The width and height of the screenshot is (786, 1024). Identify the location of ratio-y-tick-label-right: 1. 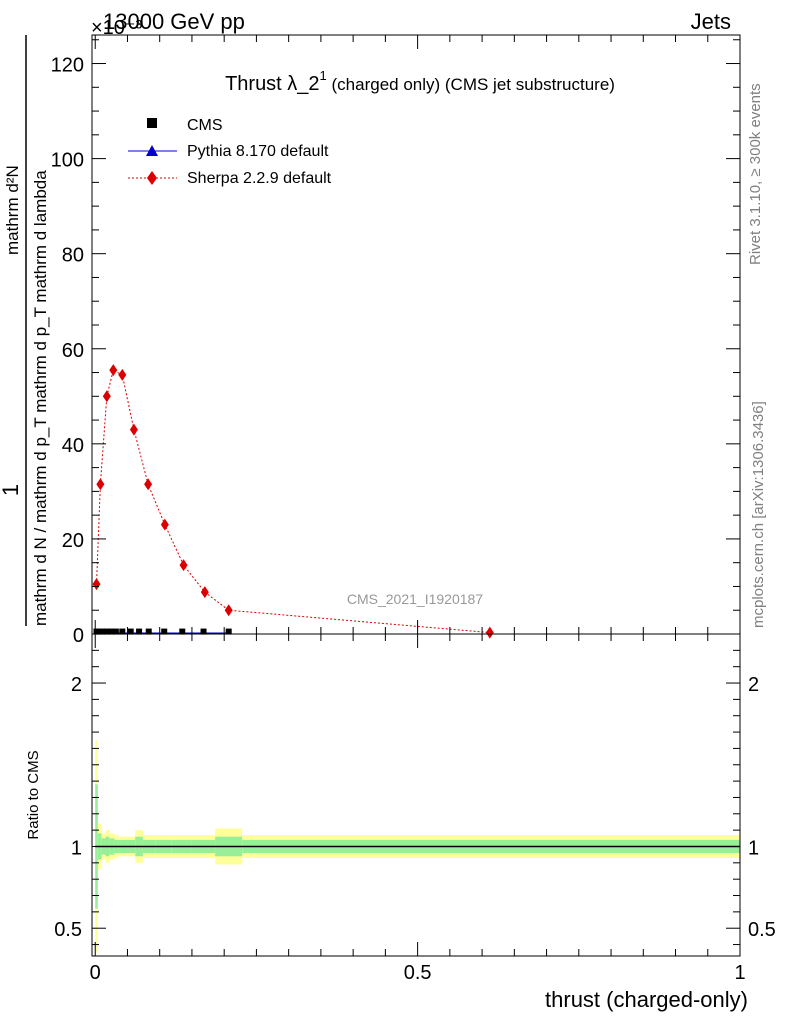
(753, 848).